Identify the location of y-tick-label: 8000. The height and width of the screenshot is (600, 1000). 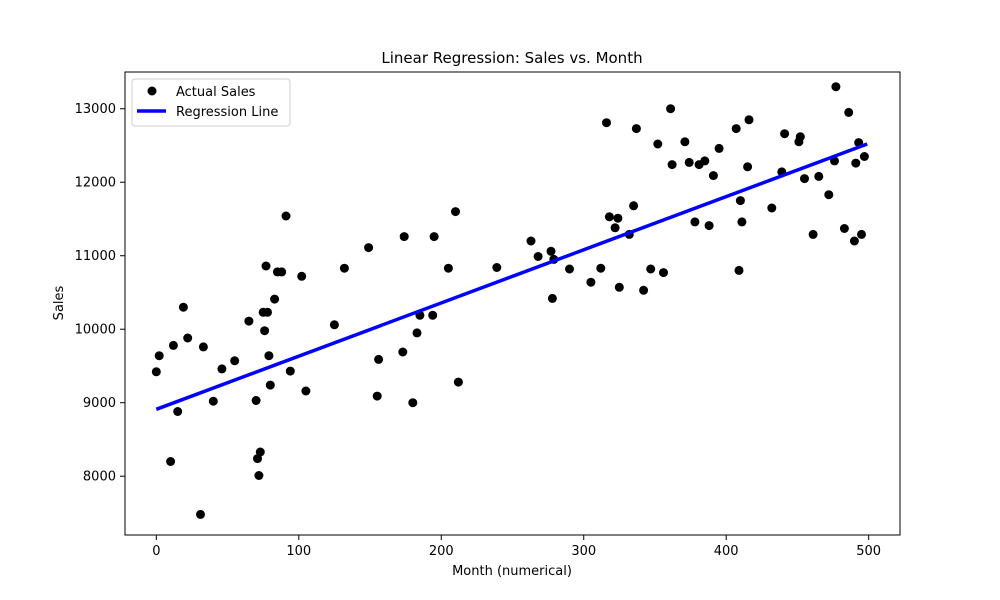
(99, 477).